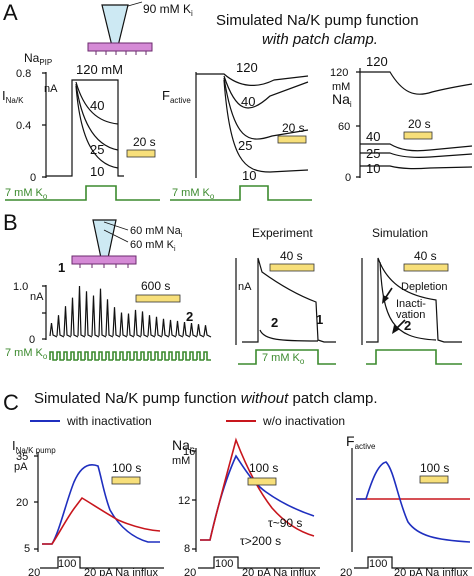 This screenshot has height=576, width=474. What do you see at coordinates (243, 496) in the screenshot?
I see `chart-c2: Nai mM 16 12 8 τ~90 s τ>200 s 100 s` at bounding box center [243, 496].